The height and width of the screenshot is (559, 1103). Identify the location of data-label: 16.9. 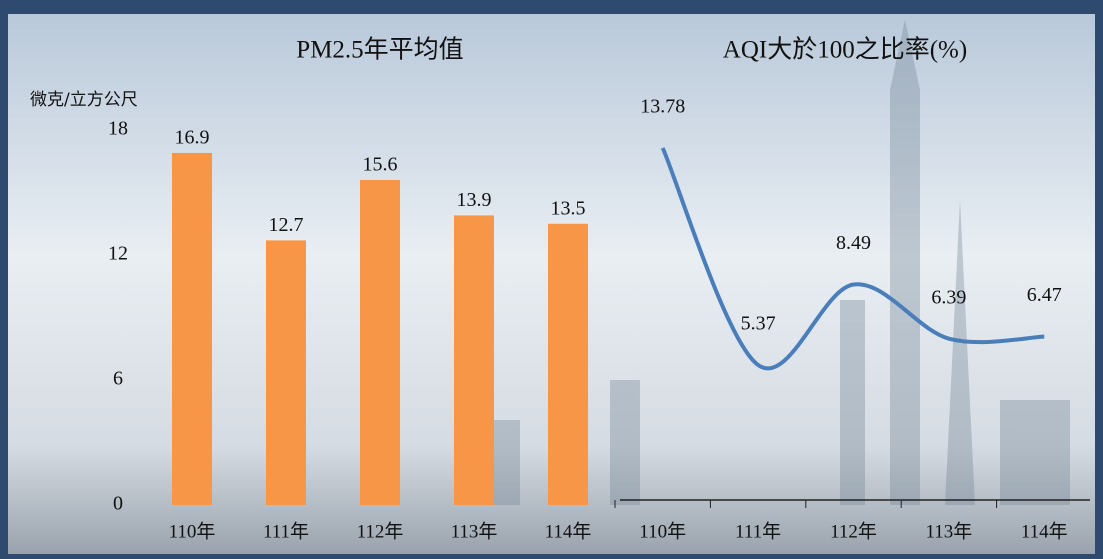
(192, 138).